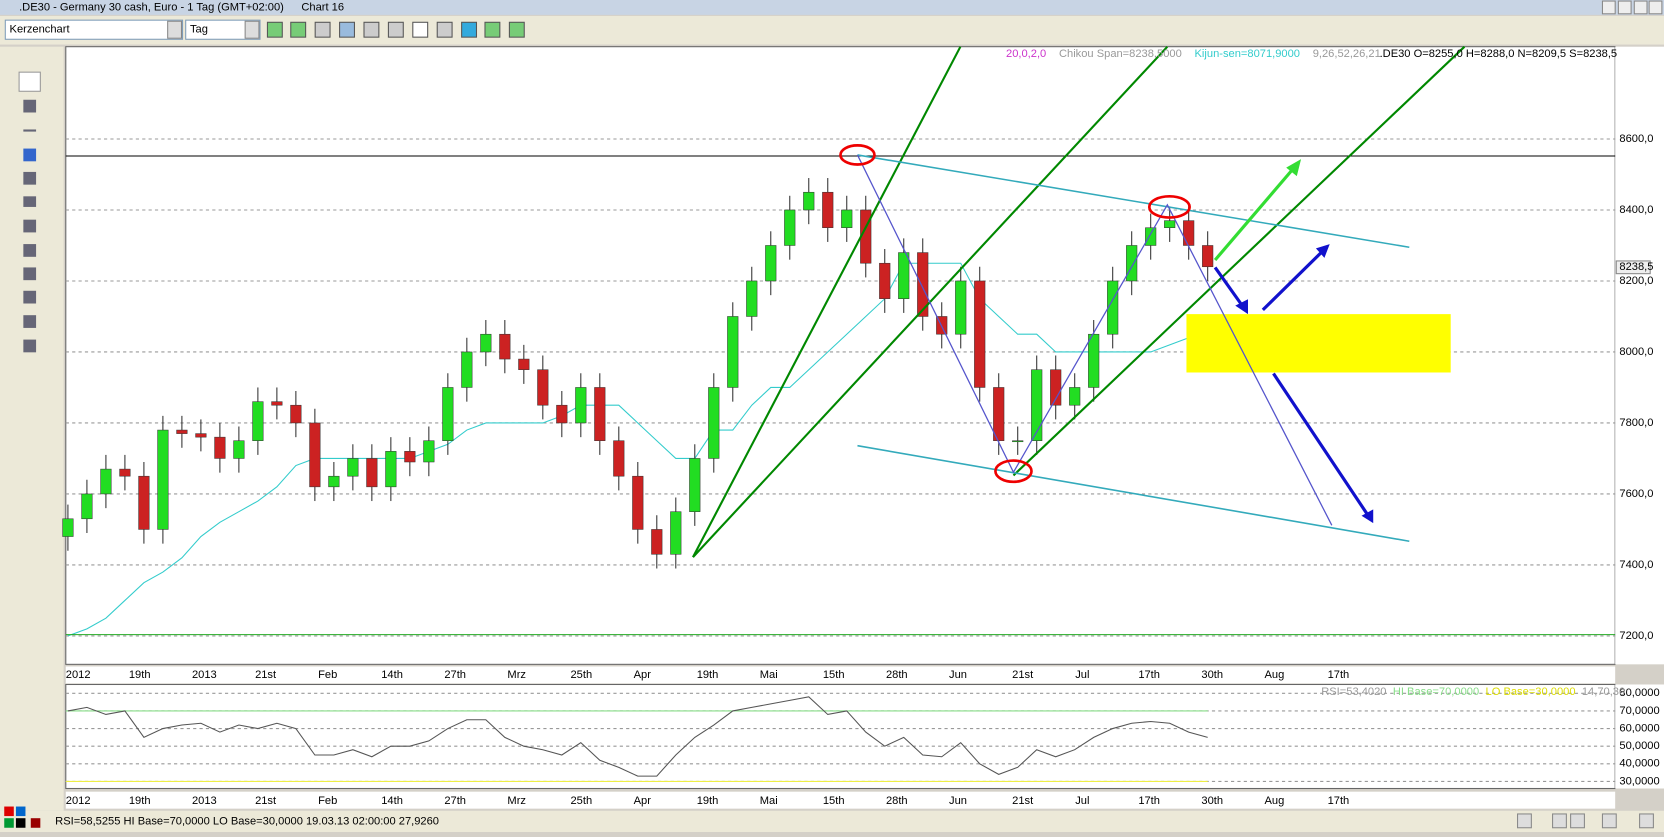  I want to click on price-axis, so click(1639, 355).